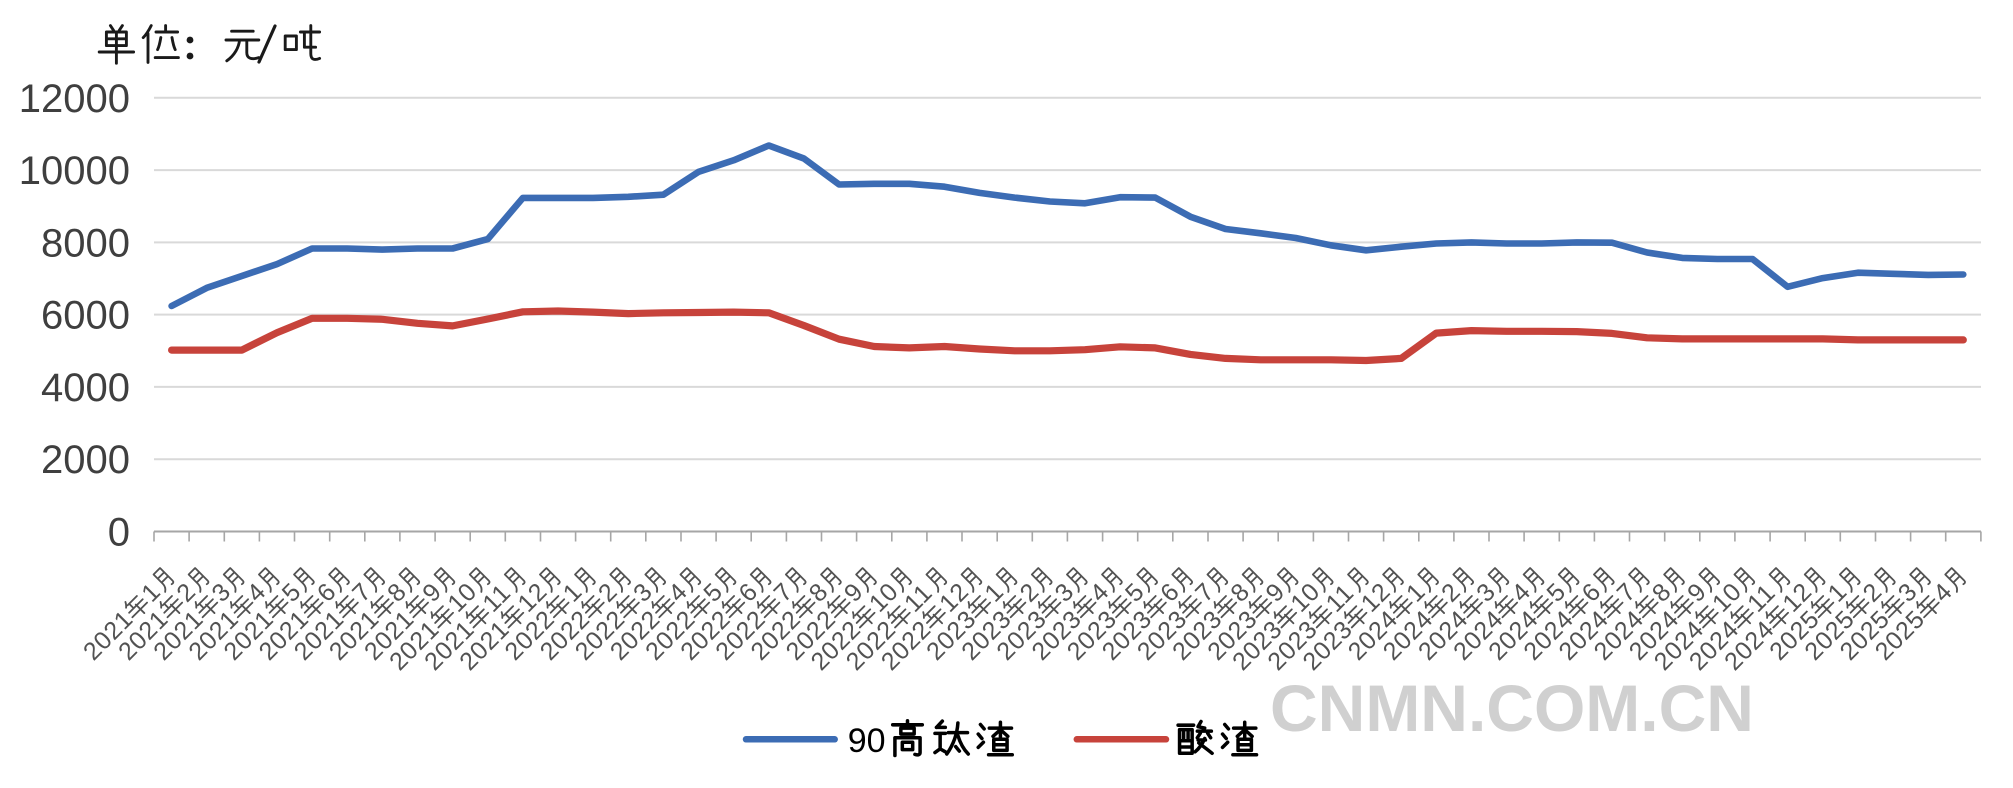 The width and height of the screenshot is (2013, 788). Describe the element at coordinates (119, 533) in the screenshot. I see `svg-text: 0` at that location.